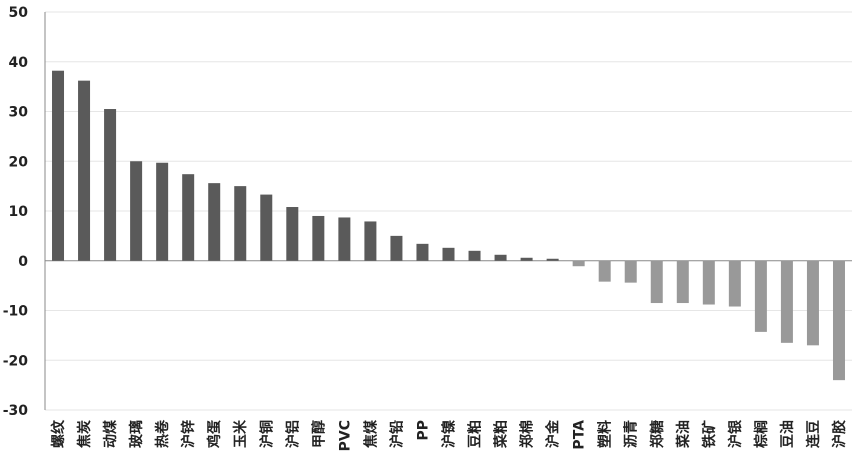 The image size is (852, 473). What do you see at coordinates (19, 63) in the screenshot?
I see `y-tick-label: 40` at bounding box center [19, 63].